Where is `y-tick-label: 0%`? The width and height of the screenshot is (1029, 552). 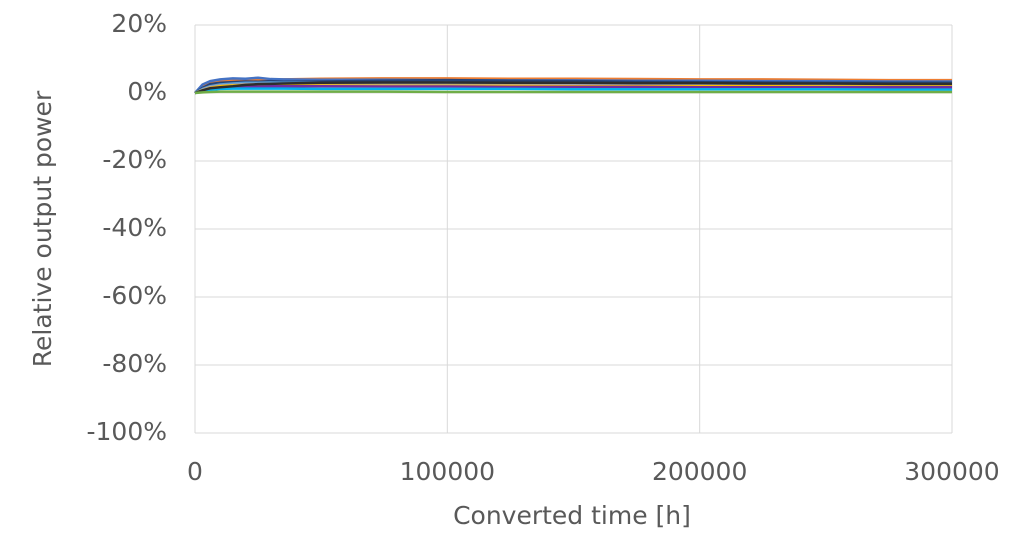
y-tick-label: 0% is located at coordinates (147, 91).